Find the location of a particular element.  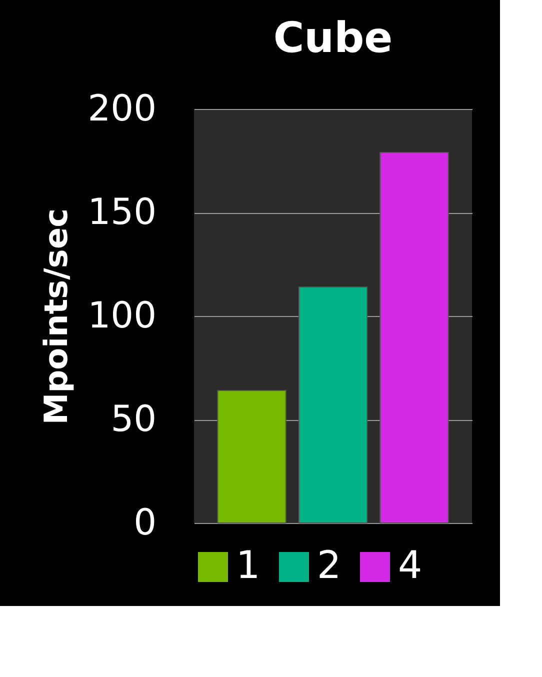

y-axis-title: Mpoints/sec is located at coordinates (55, 316).